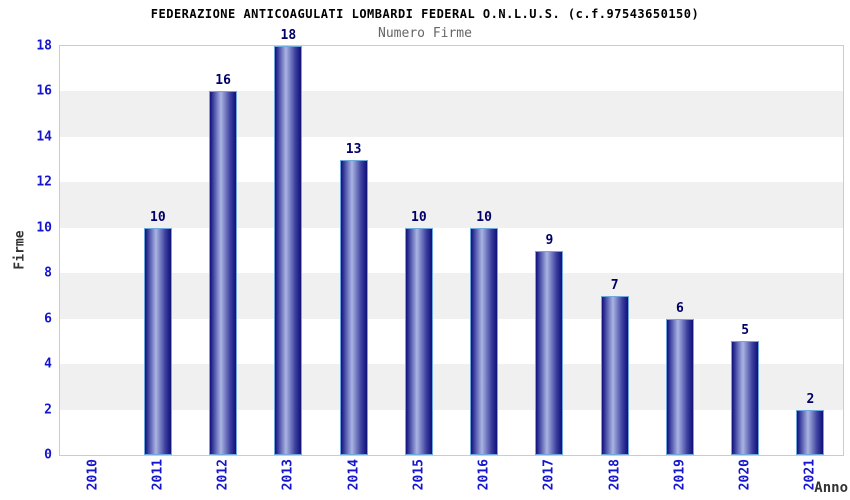  I want to click on x-tick-label: 2013, so click(288, 475).